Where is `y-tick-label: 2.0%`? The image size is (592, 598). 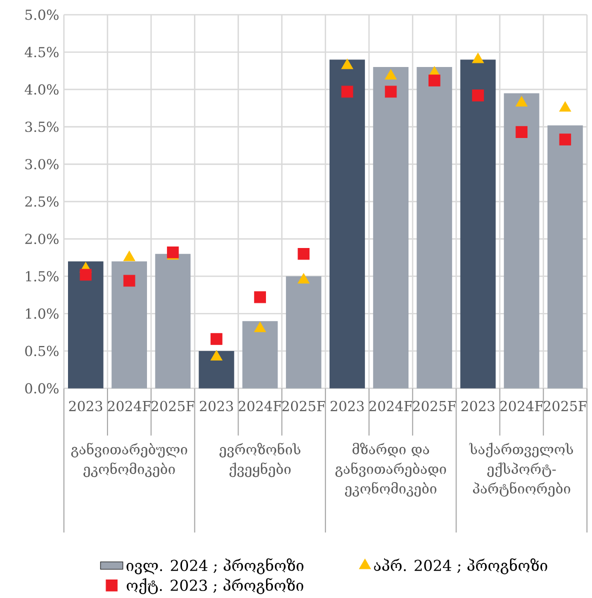 y-tick-label: 2.0% is located at coordinates (42, 239).